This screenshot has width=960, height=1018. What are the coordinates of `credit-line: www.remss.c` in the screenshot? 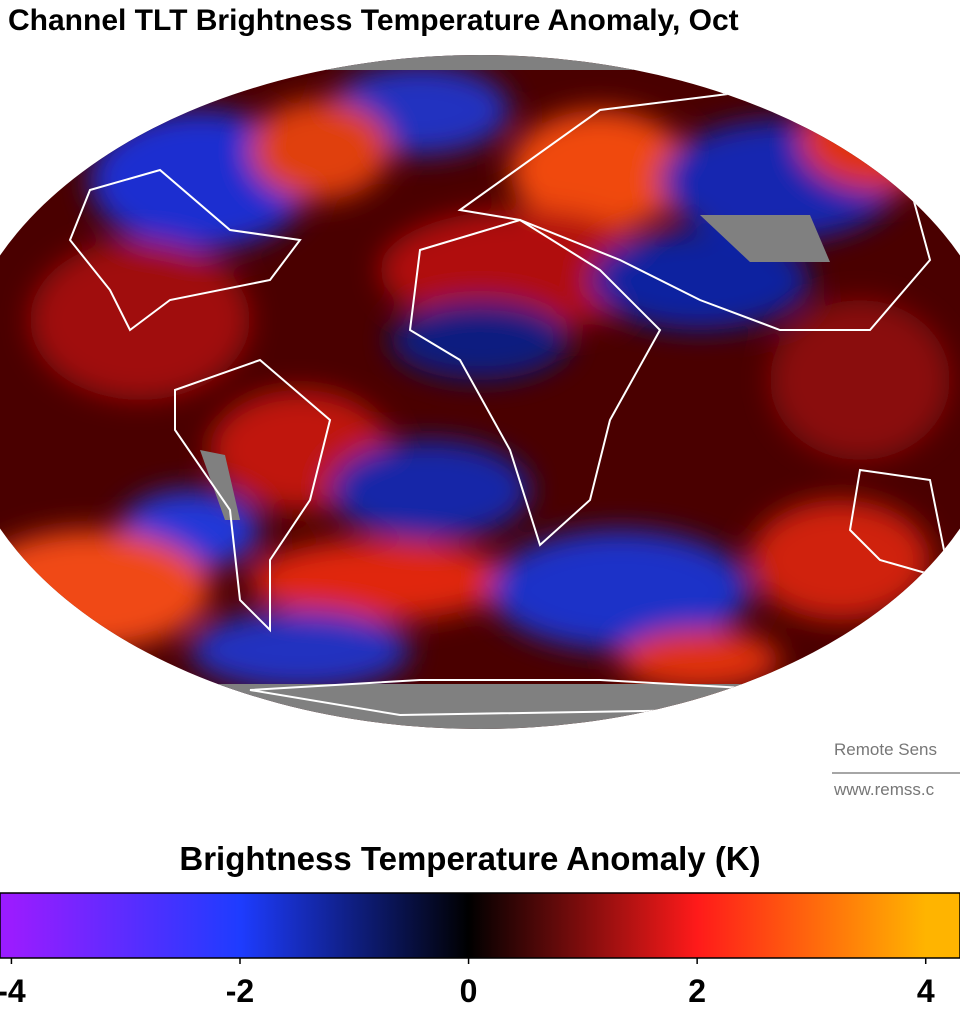 It's located at (884, 789).